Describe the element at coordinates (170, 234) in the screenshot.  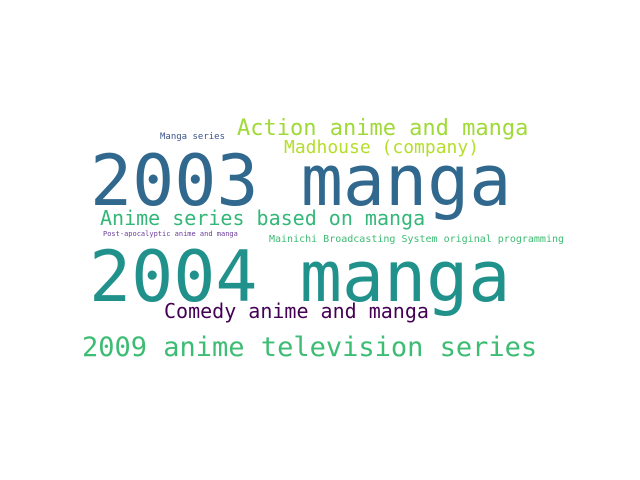
I see `word-post-apocalyptic-anime-and-manga: Post-apocalyptic anime and manga` at that location.